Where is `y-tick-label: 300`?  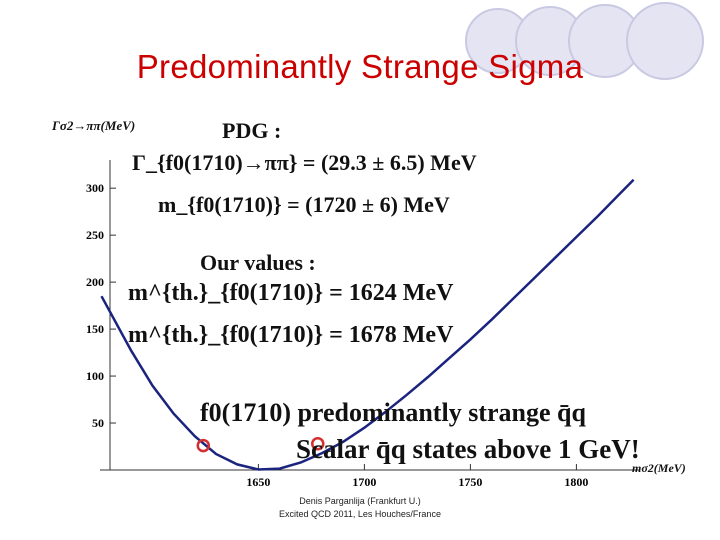
y-tick-label: 300 is located at coordinates (95, 188).